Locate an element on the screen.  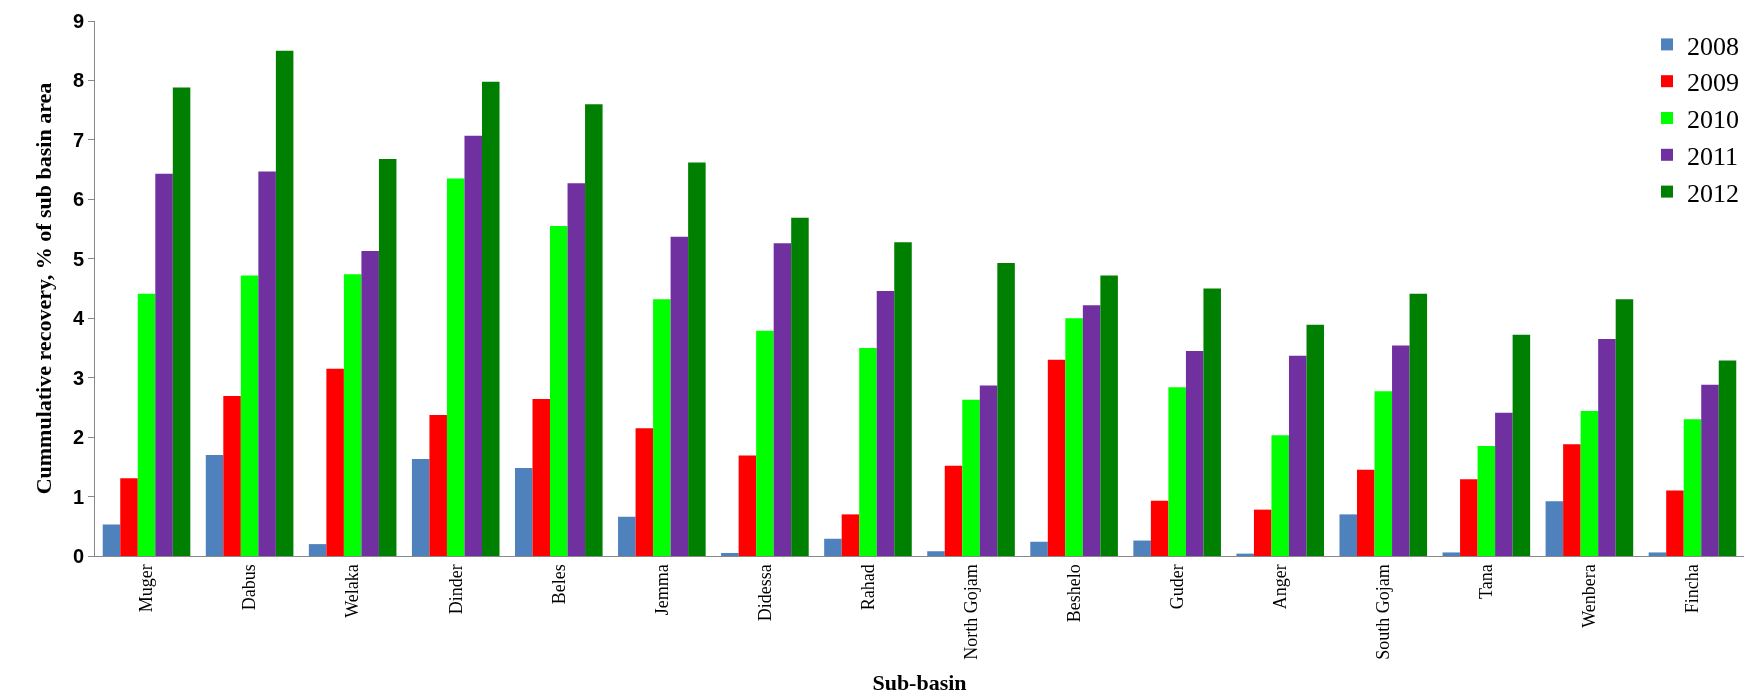
legend-label: 2009 is located at coordinates (1713, 83).